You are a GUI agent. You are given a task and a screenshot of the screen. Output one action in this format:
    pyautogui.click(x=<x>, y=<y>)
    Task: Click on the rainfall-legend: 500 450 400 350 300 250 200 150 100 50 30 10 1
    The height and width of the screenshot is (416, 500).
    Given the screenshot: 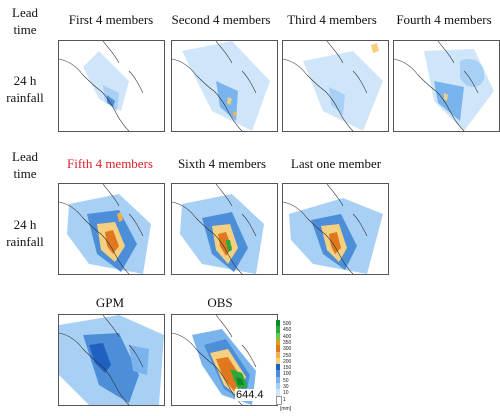 What is the action you would take?
    pyautogui.click(x=287, y=362)
    